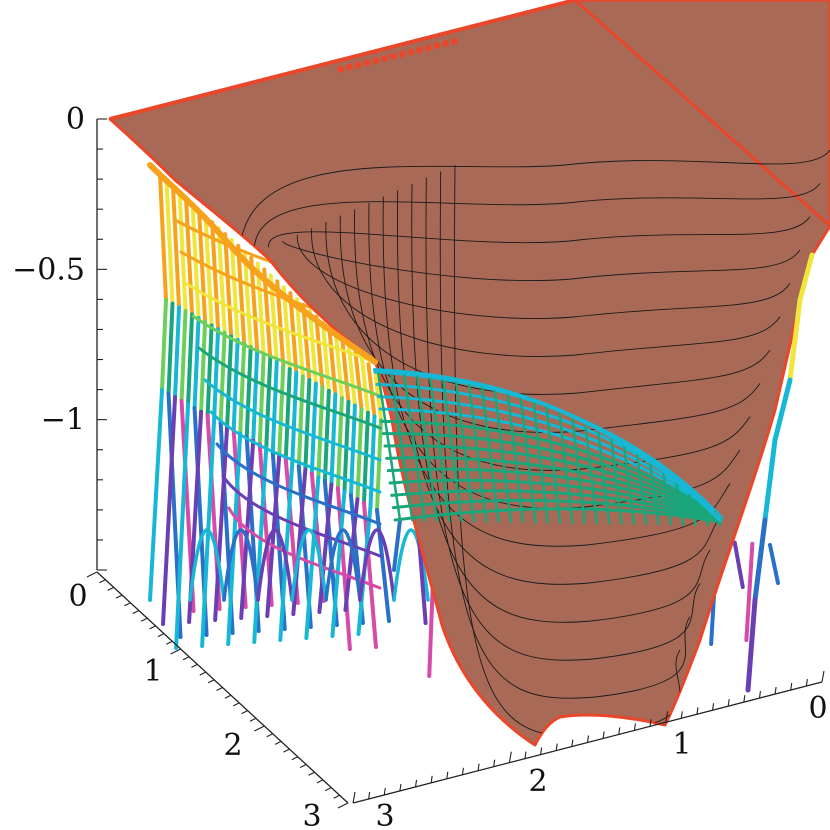 The image size is (830, 830). Describe the element at coordinates (681, 744) in the screenshot. I see `x-tick-label: 1` at that location.